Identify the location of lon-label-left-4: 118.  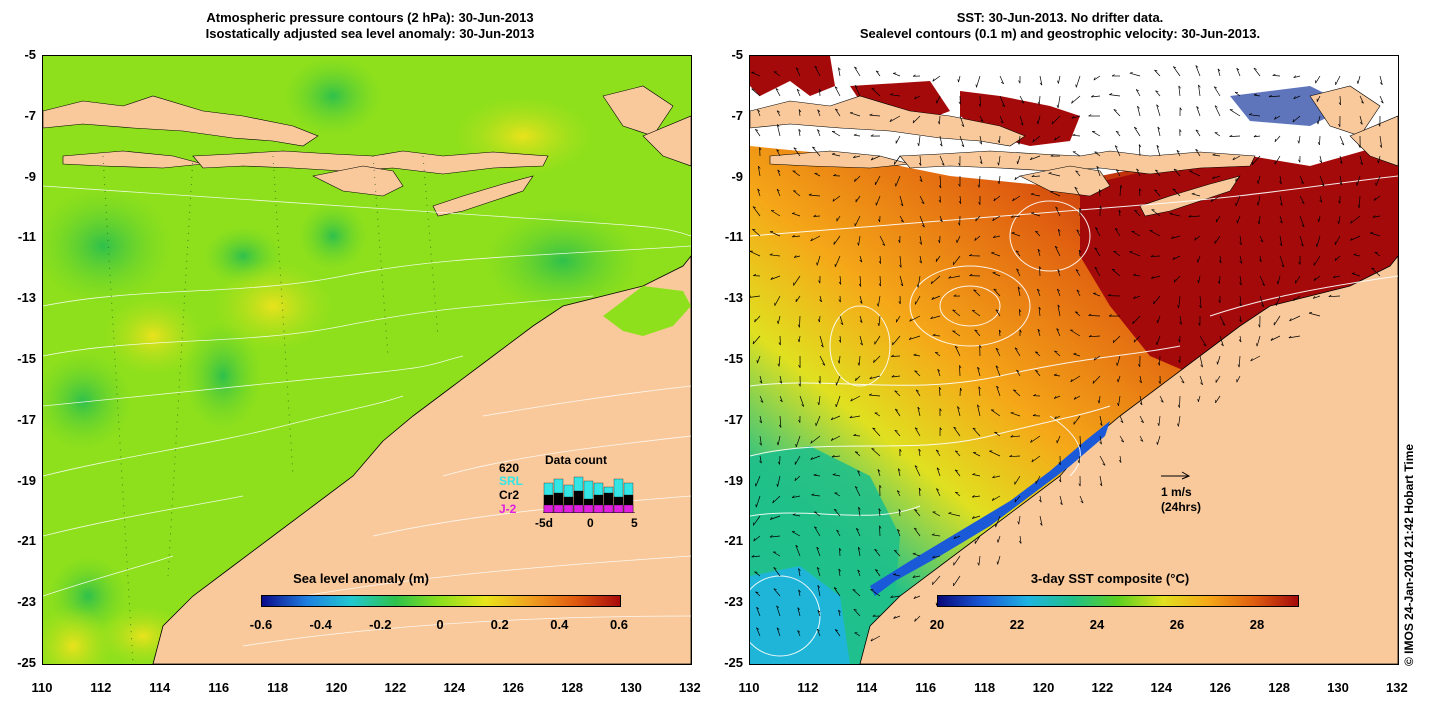
(278, 687).